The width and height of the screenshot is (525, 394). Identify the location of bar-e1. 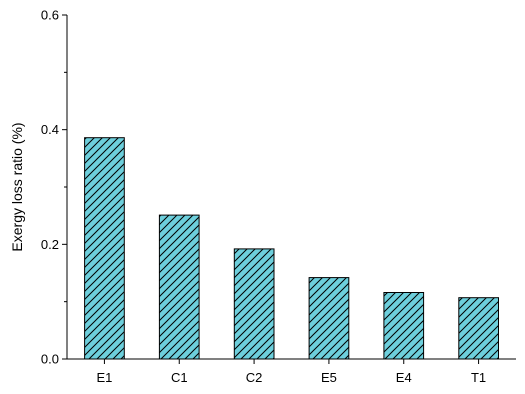
(104, 248).